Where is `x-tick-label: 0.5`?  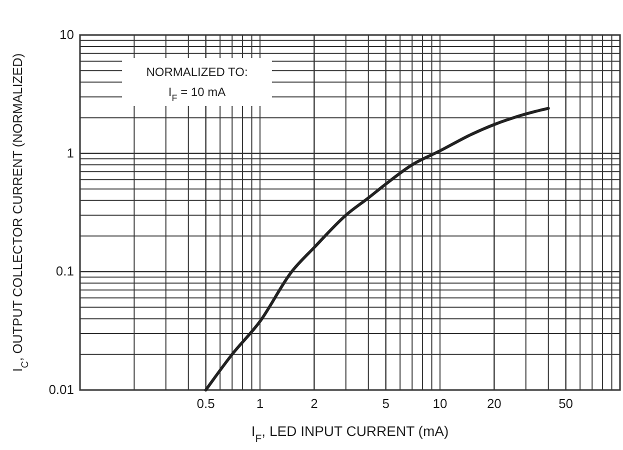 x-tick-label: 0.5 is located at coordinates (205, 403).